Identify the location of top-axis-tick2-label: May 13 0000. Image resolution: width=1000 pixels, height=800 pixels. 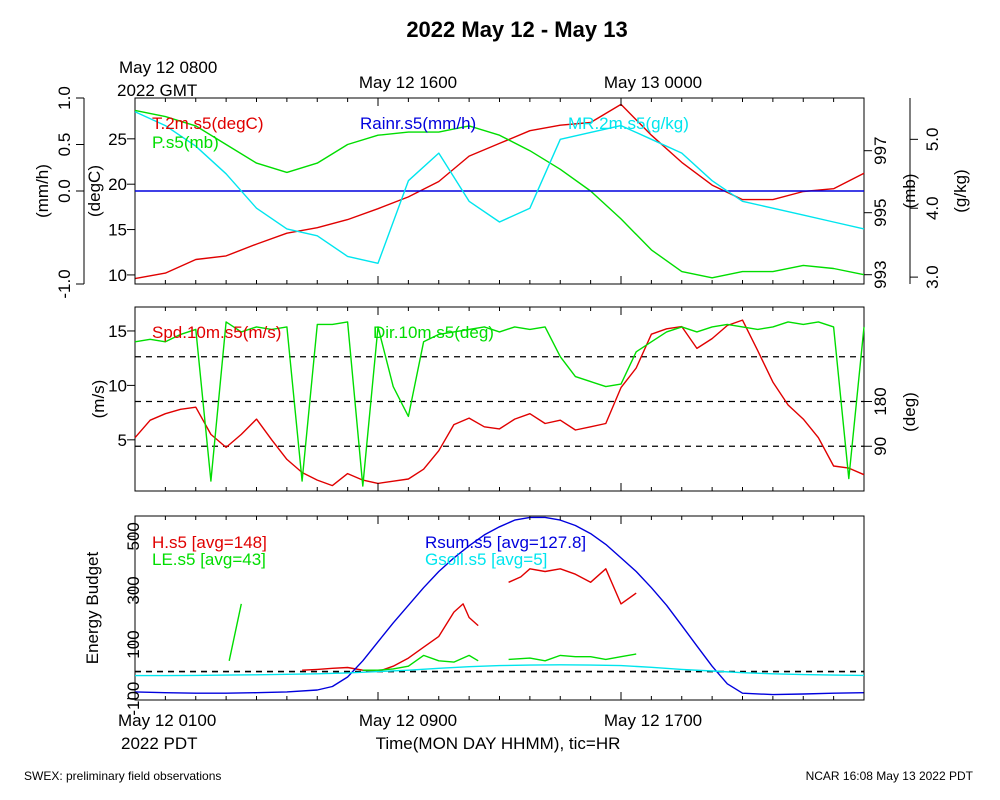
(653, 82).